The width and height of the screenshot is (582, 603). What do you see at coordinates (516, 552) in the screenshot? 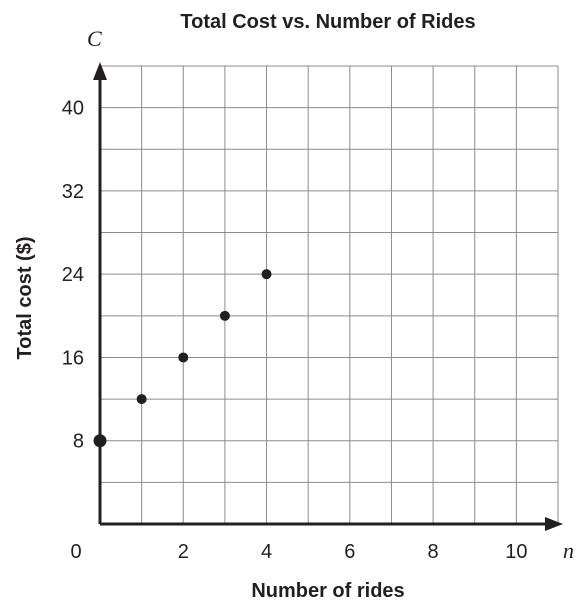
I see `x-tick-label: 10` at bounding box center [516, 552].